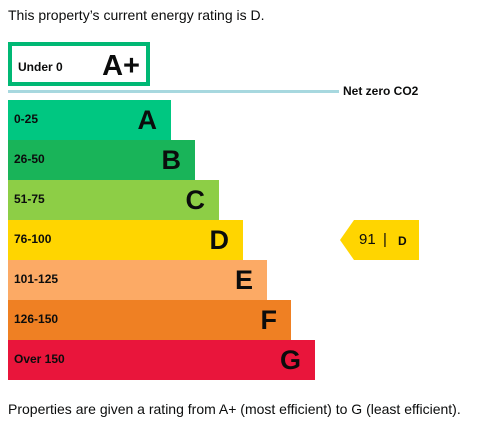 This screenshot has height=423, width=496. Describe the element at coordinates (36, 279) in the screenshot. I see `band-e-range: 101-125` at that location.